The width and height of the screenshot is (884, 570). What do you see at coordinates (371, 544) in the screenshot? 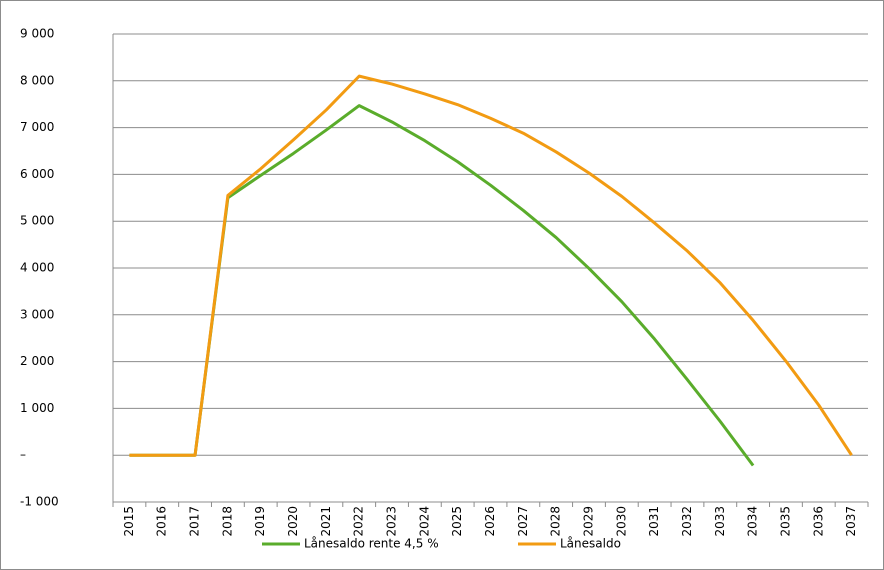
I see `legend-label: Lånesaldo rente 4,5 %` at bounding box center [371, 544].